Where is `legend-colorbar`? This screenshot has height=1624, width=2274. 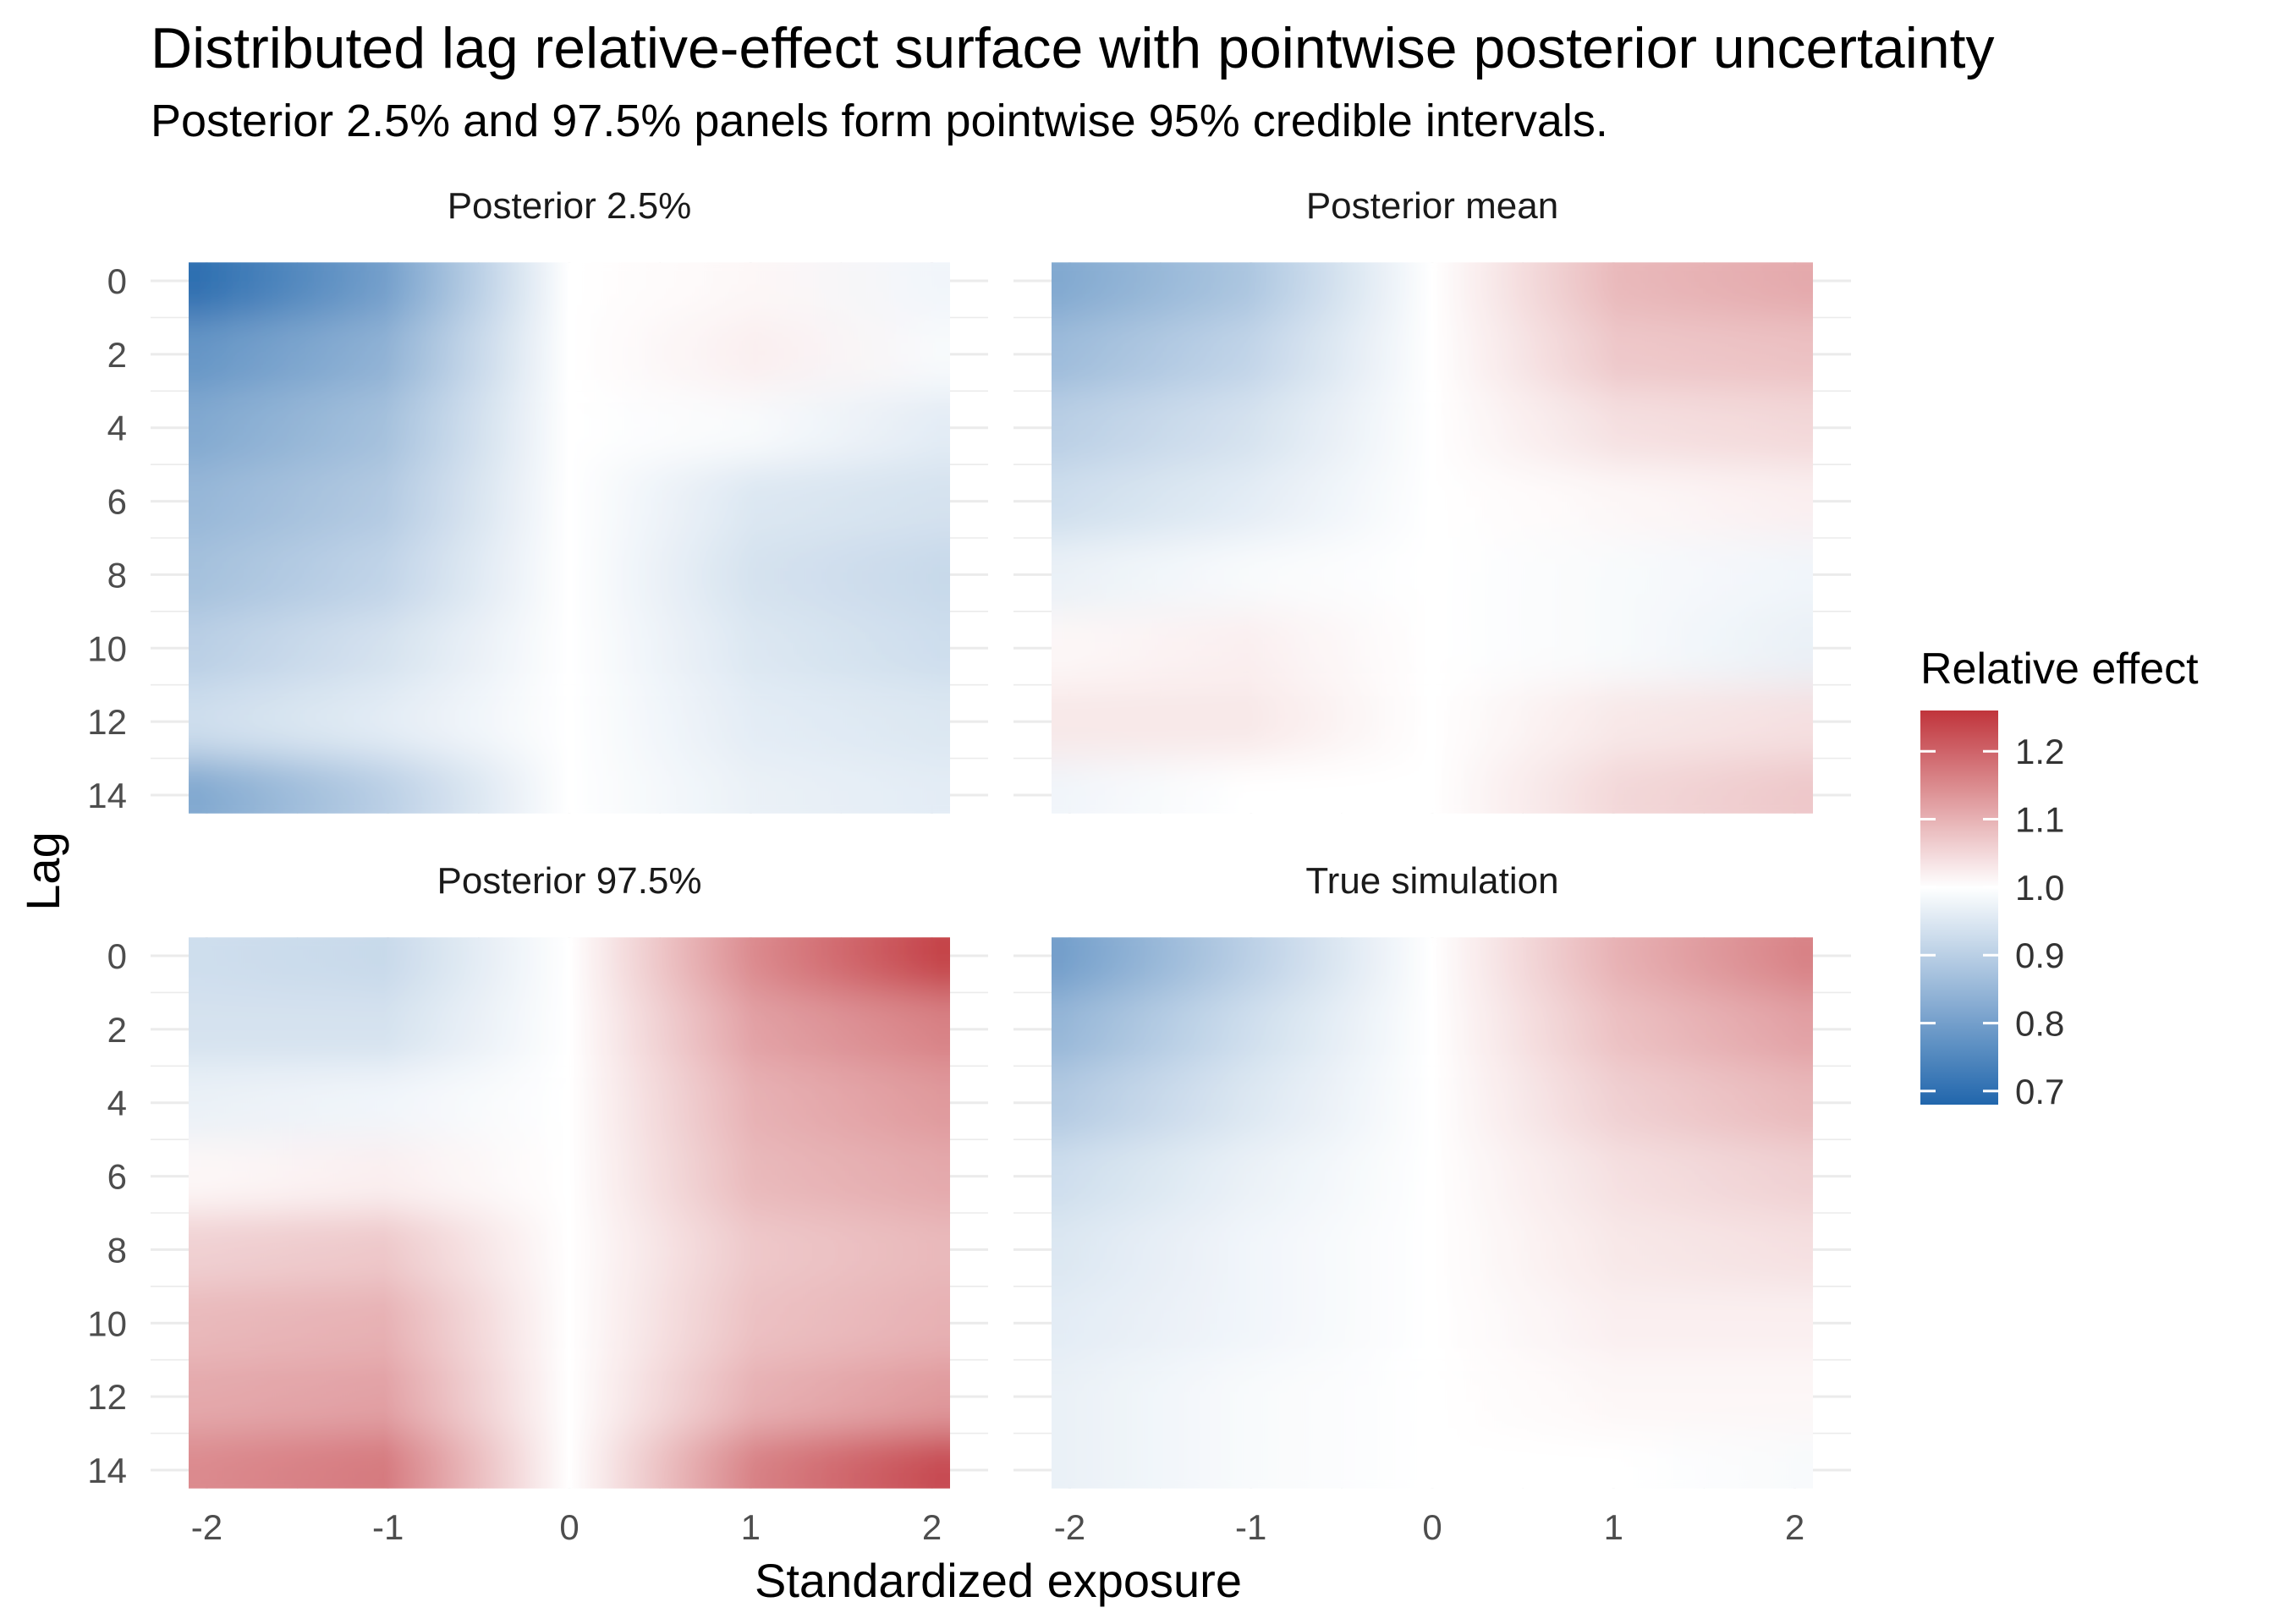
legend-colorbar is located at coordinates (1959, 907).